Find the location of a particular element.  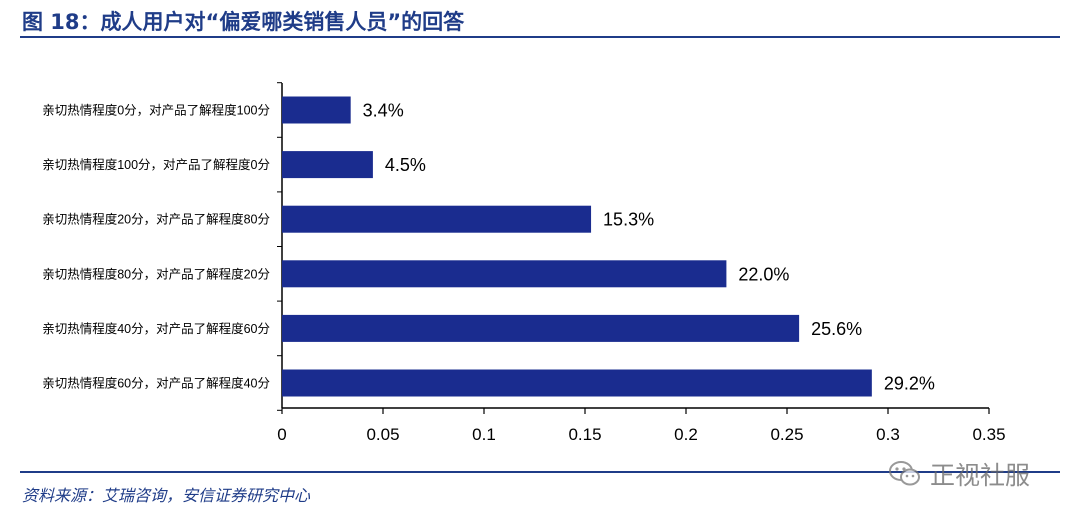

data-label: 29.2% is located at coordinates (909, 384).